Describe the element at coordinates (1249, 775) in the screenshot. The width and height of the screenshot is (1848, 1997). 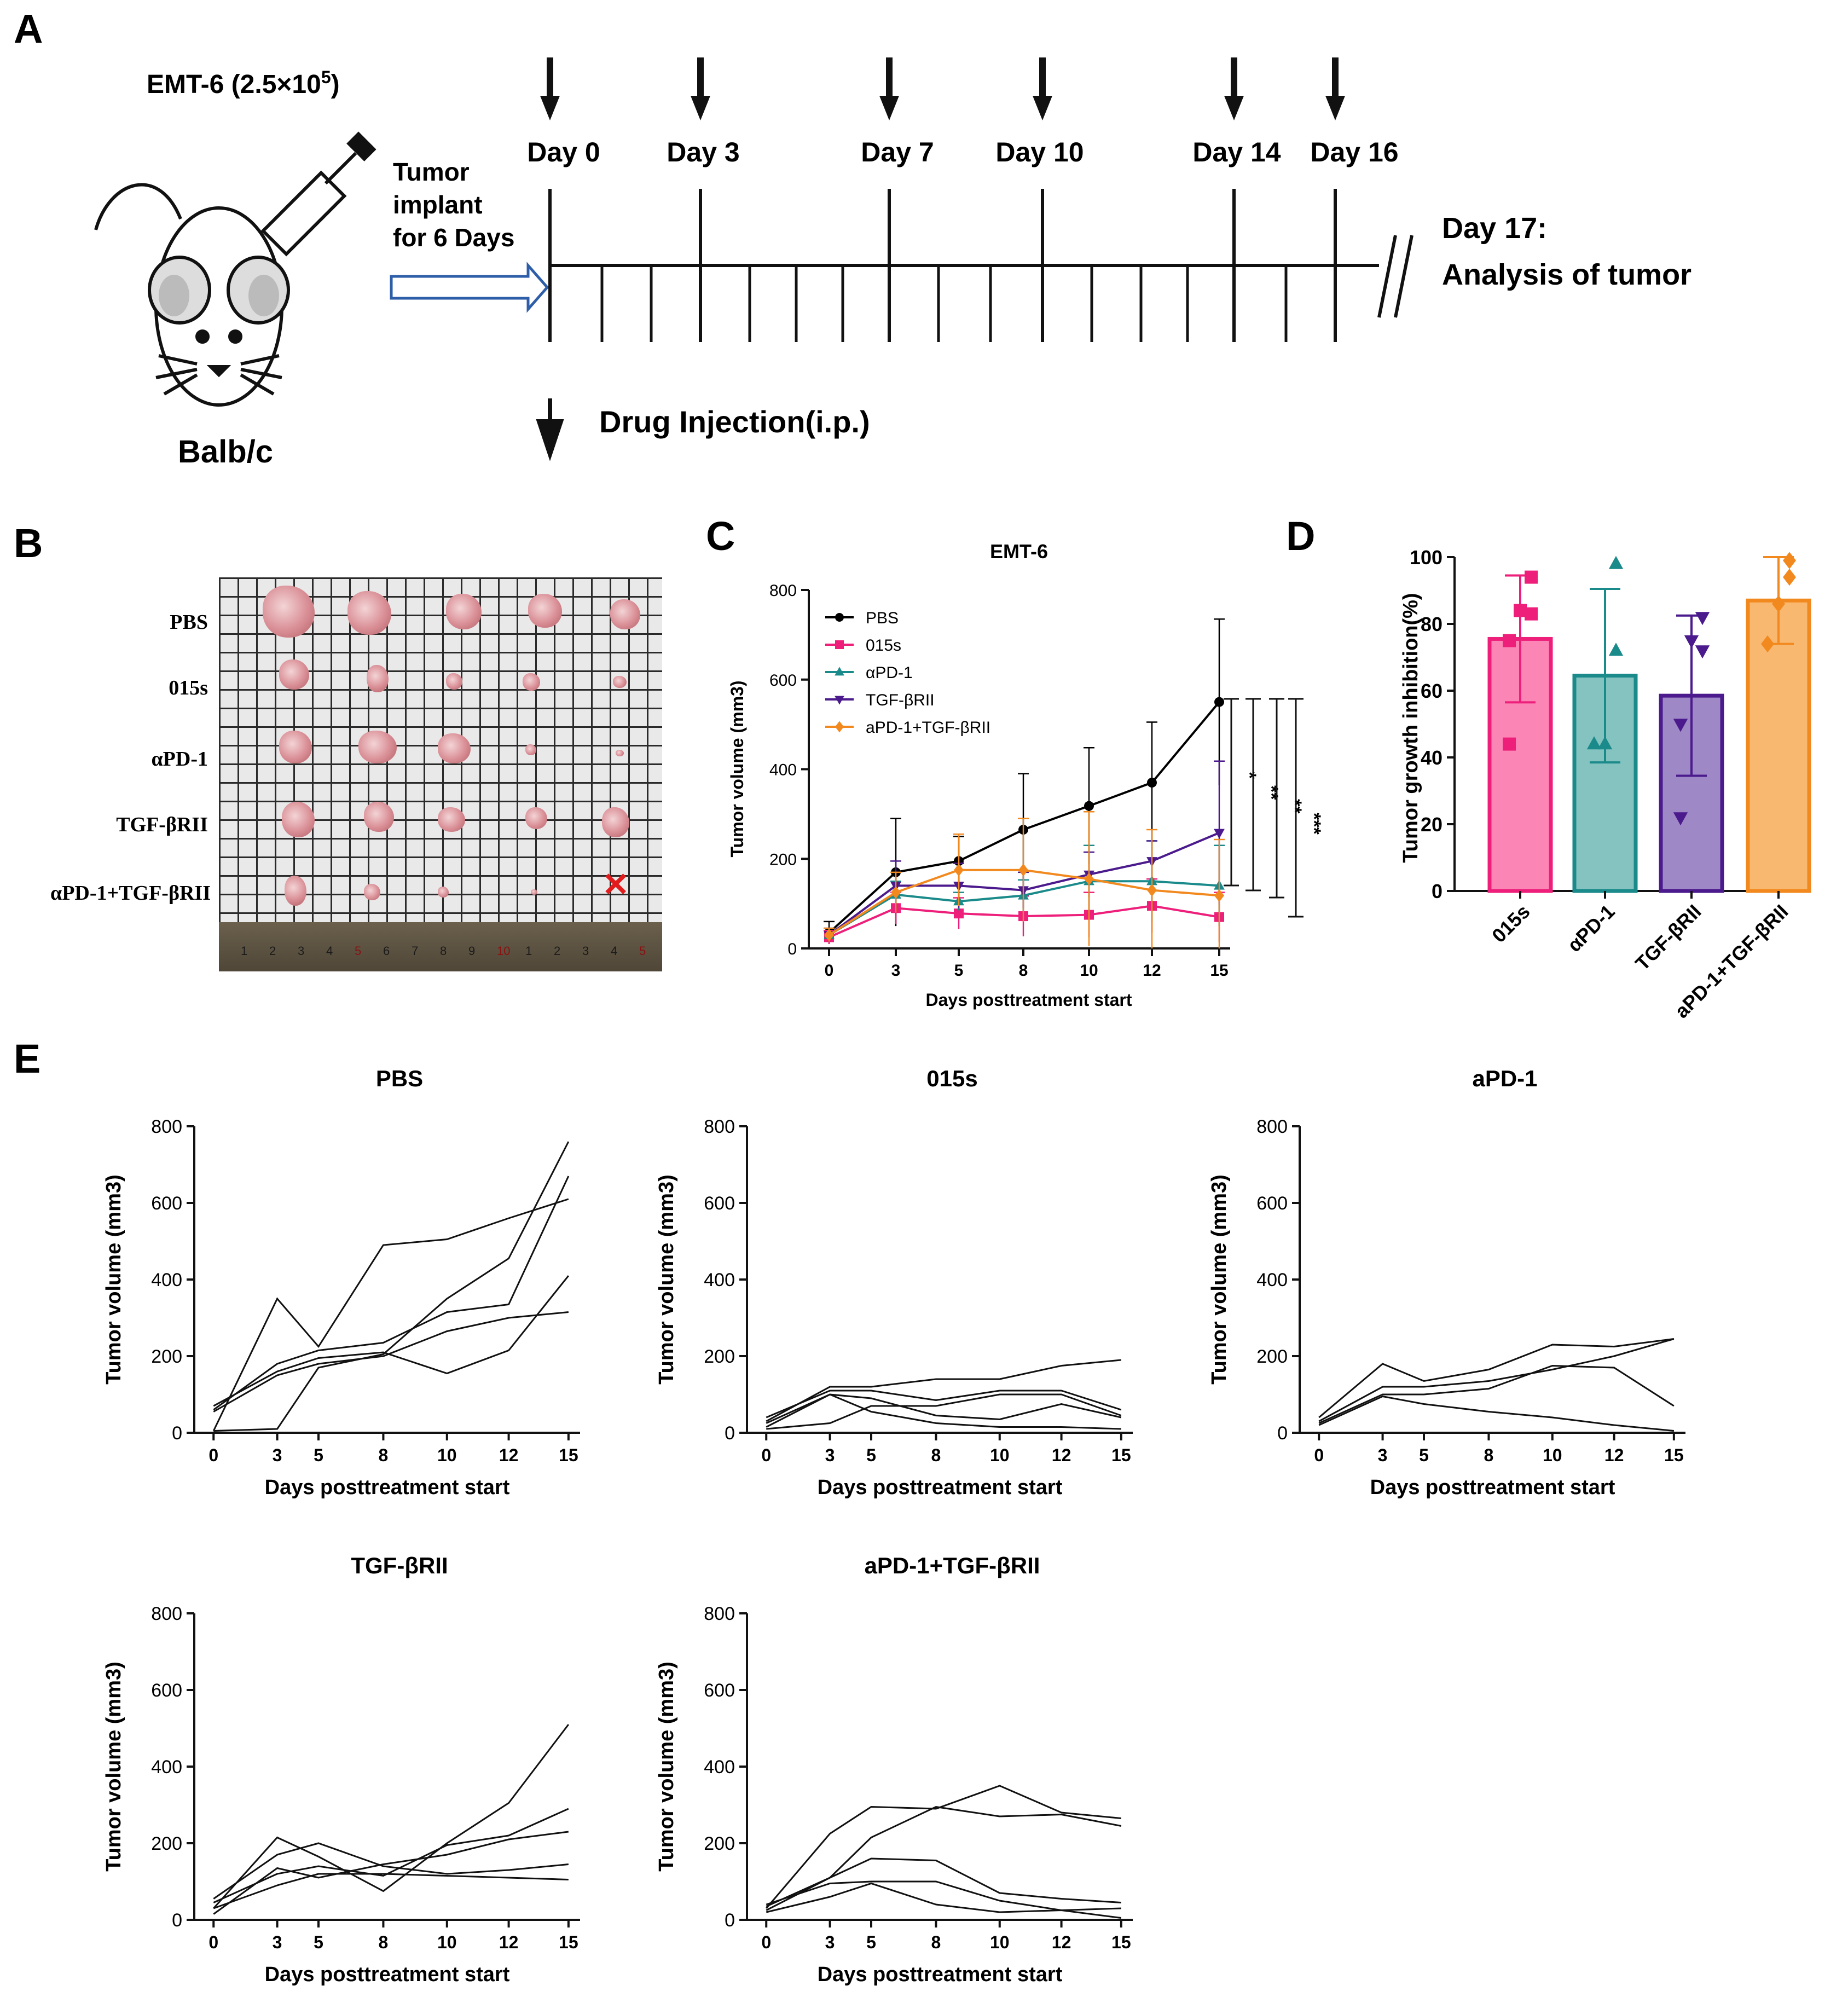
I see `chart-c-sig-label: *` at that location.